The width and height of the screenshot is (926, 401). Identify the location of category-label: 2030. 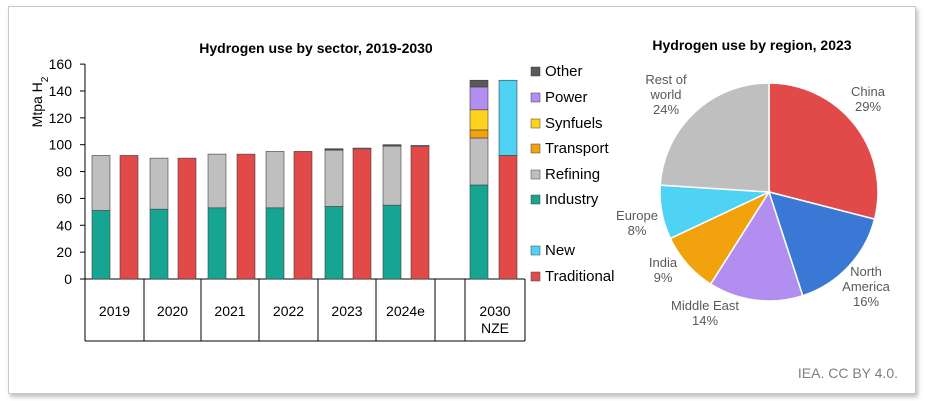
(494, 311).